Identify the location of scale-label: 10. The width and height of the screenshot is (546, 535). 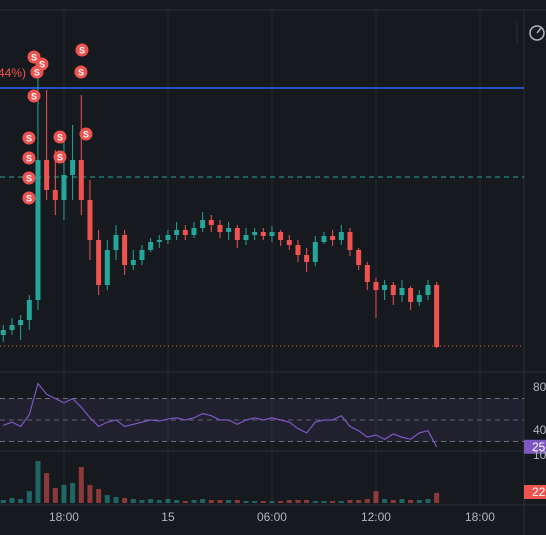
(539, 455).